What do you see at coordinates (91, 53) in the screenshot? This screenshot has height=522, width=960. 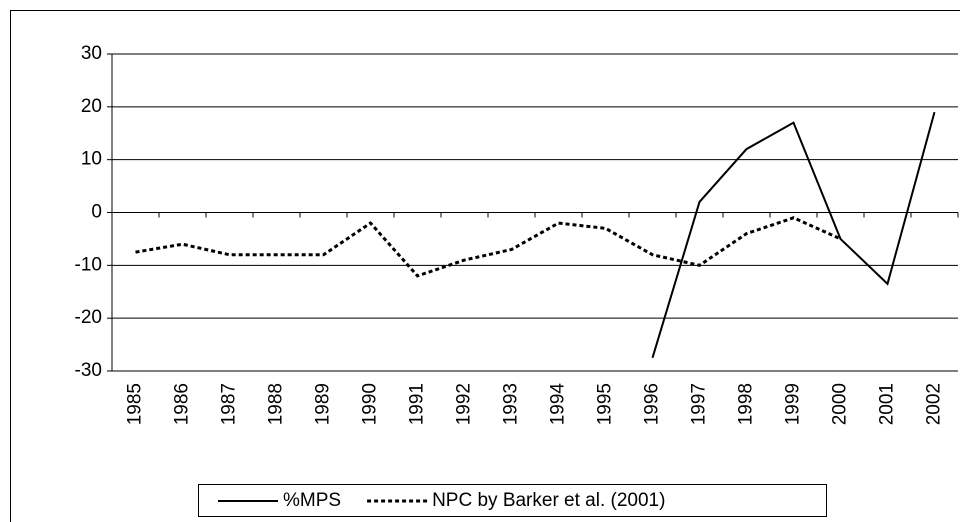 I see `y-tick-label: 30` at bounding box center [91, 53].